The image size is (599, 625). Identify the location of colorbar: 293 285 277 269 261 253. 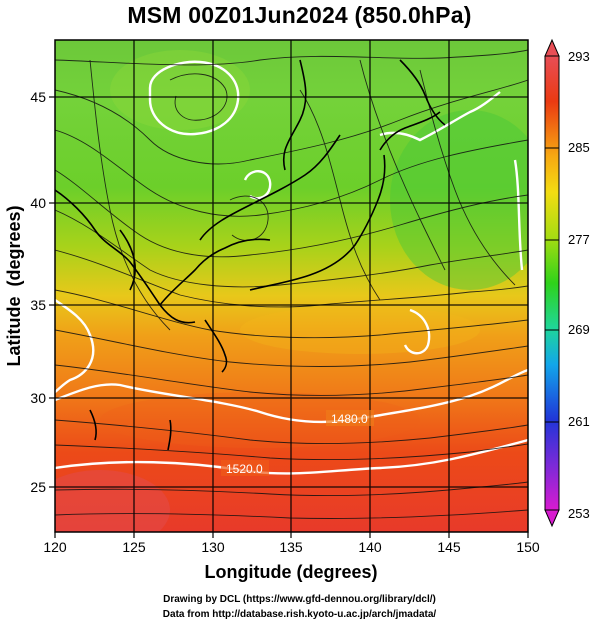
(567, 283).